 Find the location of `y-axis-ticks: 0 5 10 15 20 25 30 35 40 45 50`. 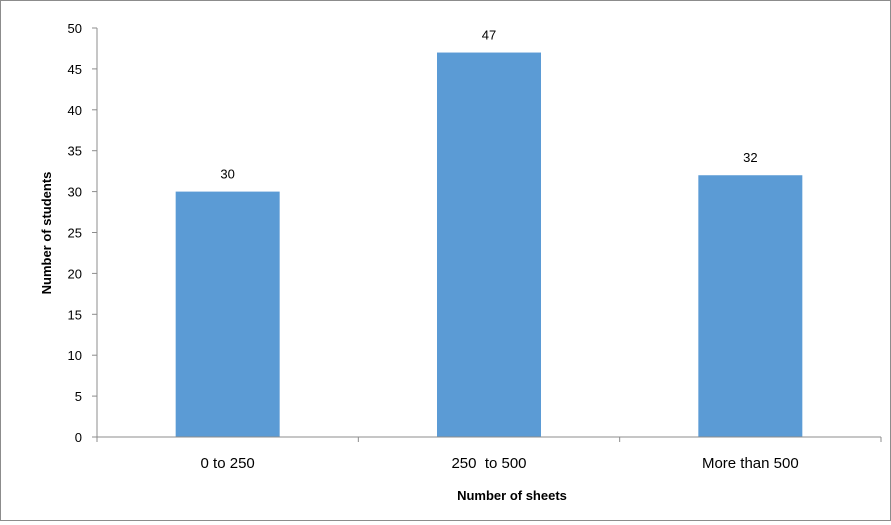

y-axis-ticks: 0 5 10 15 20 25 30 35 40 45 50 is located at coordinates (82, 233).